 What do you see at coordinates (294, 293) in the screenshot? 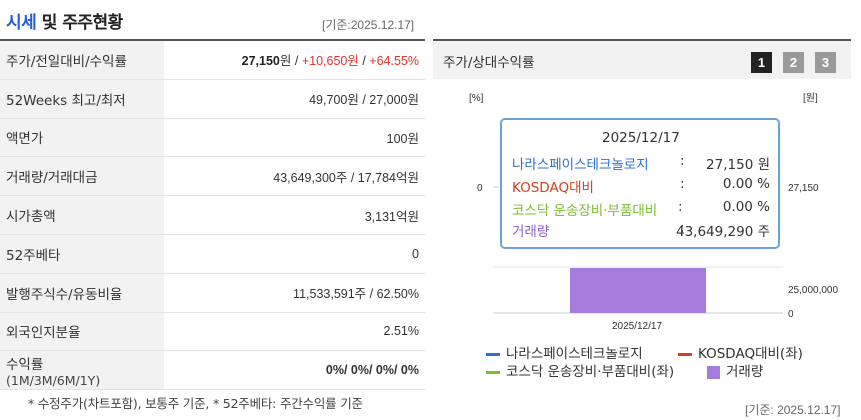
I see `row-value: 11,533,591주 / 62.50%` at bounding box center [294, 293].